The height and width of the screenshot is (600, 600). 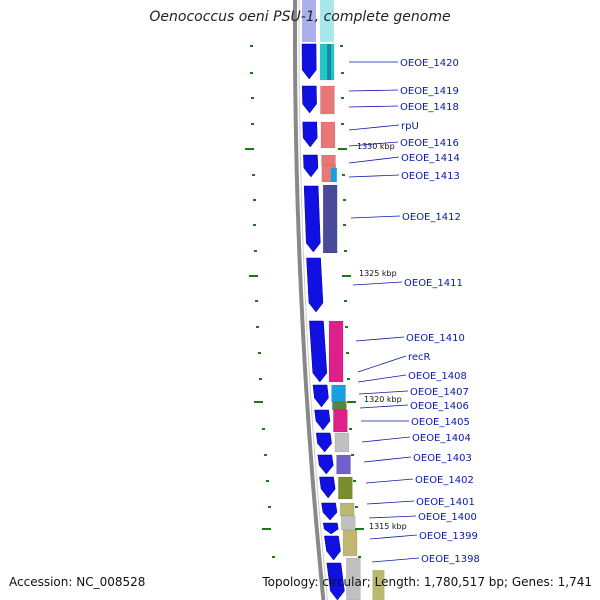 What do you see at coordinates (430, 176) in the screenshot?
I see `gene-label: OEOE_1413` at bounding box center [430, 176].